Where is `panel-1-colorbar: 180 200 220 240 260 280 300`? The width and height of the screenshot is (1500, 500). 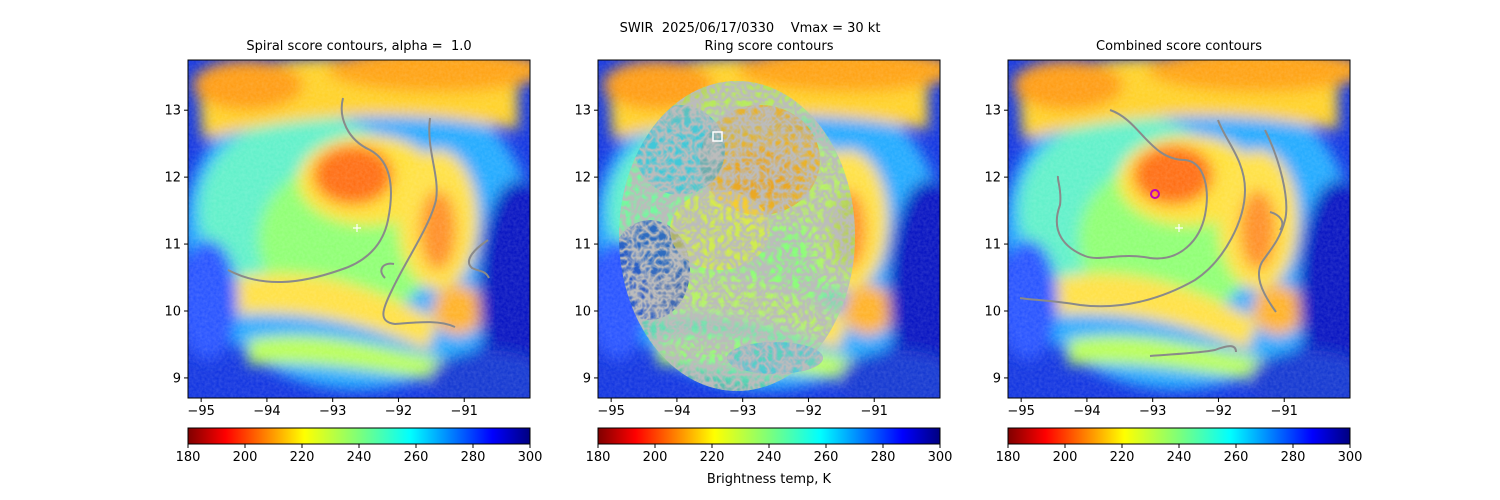 panel-1-colorbar: 180 200 220 240 260 280 300 is located at coordinates (359, 446).